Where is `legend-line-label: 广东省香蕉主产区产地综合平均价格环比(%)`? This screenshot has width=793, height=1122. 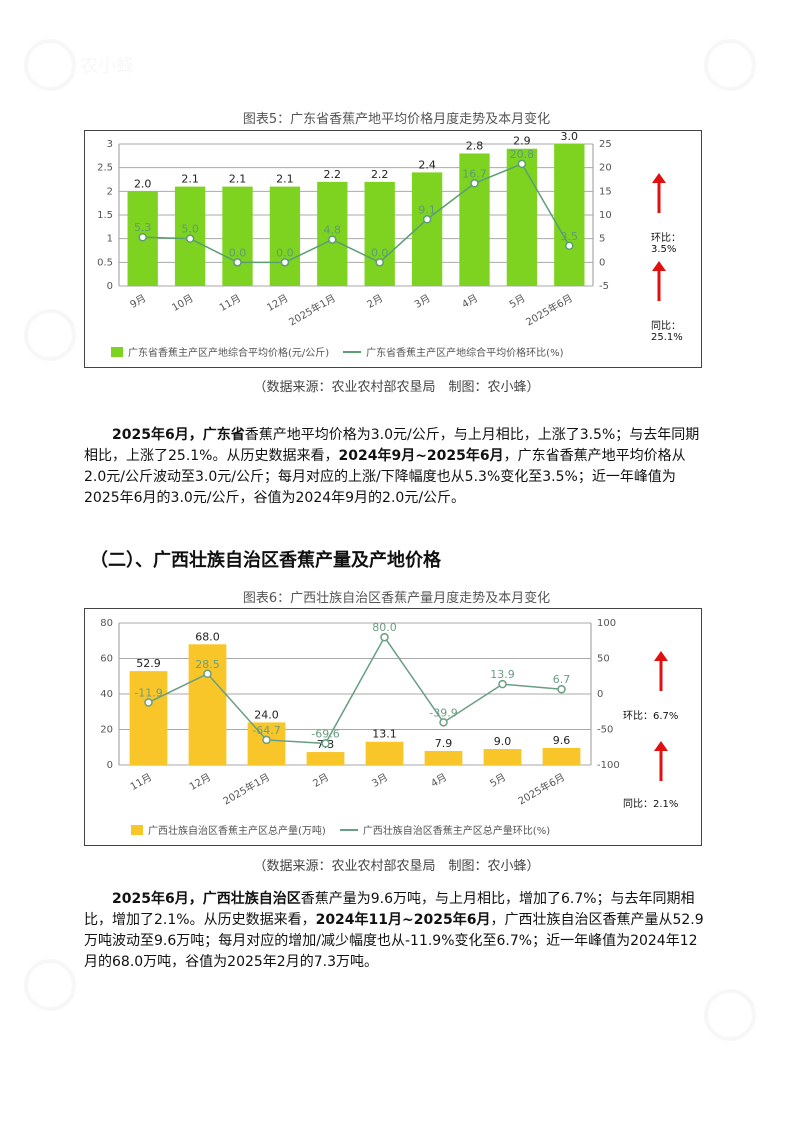 legend-line-label: 广东省香蕉主产区产地综合平均价格环比(%) is located at coordinates (465, 353).